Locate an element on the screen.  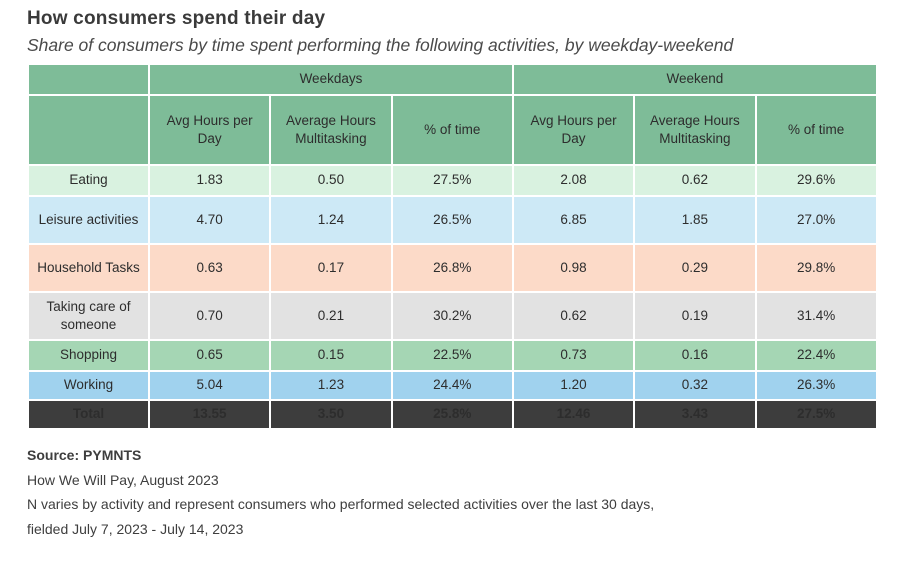
page-title: How consumers spend their day is located at coordinates (176, 18).